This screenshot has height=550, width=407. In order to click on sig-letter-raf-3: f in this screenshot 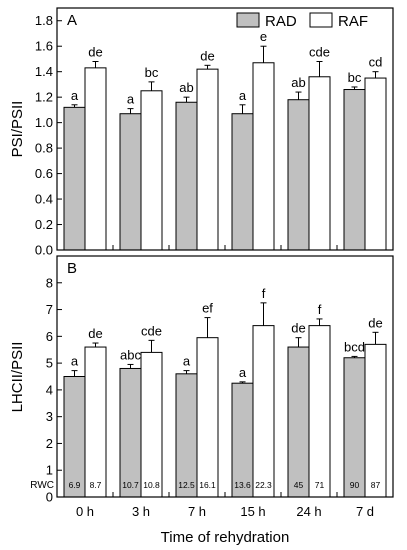, I will do `click(264, 293)`.